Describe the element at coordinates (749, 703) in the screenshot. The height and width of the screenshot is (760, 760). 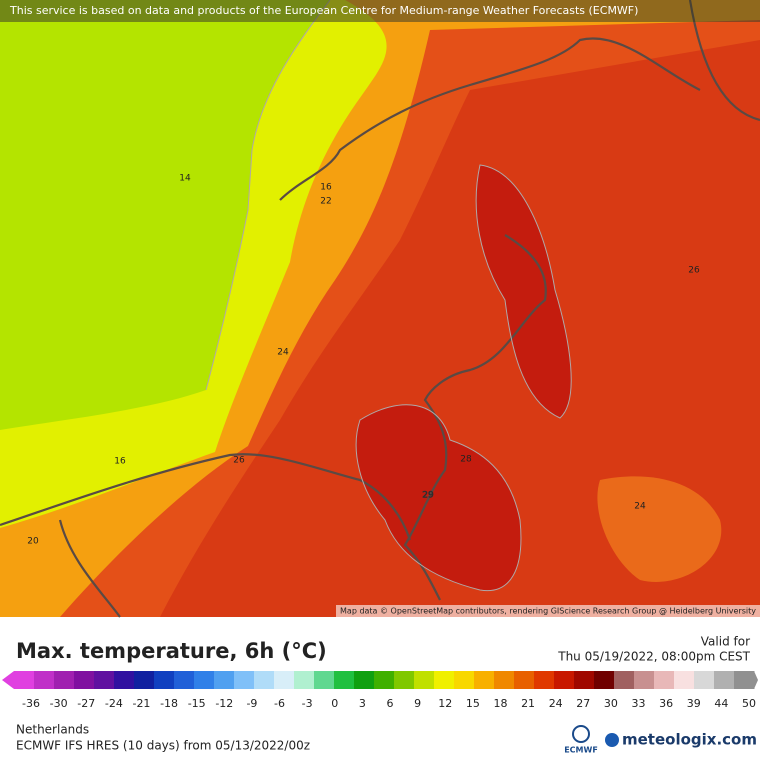
I see `colorbar-tick-label: 50` at that location.